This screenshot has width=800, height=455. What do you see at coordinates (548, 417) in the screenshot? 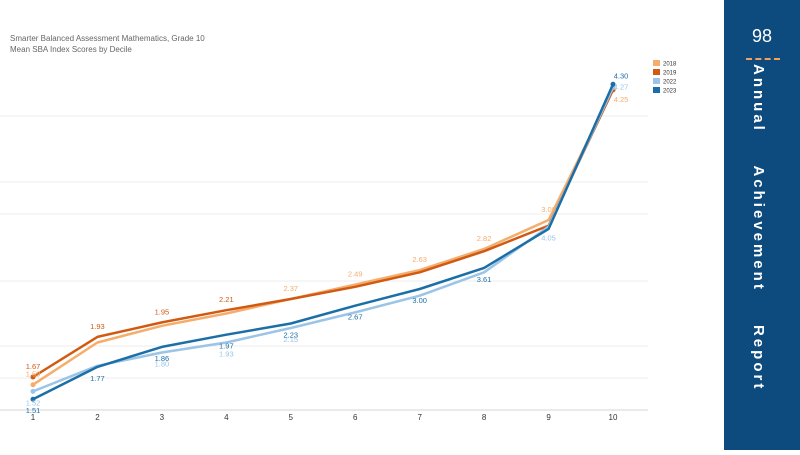
I see `x-tick-label: 9` at bounding box center [548, 417].